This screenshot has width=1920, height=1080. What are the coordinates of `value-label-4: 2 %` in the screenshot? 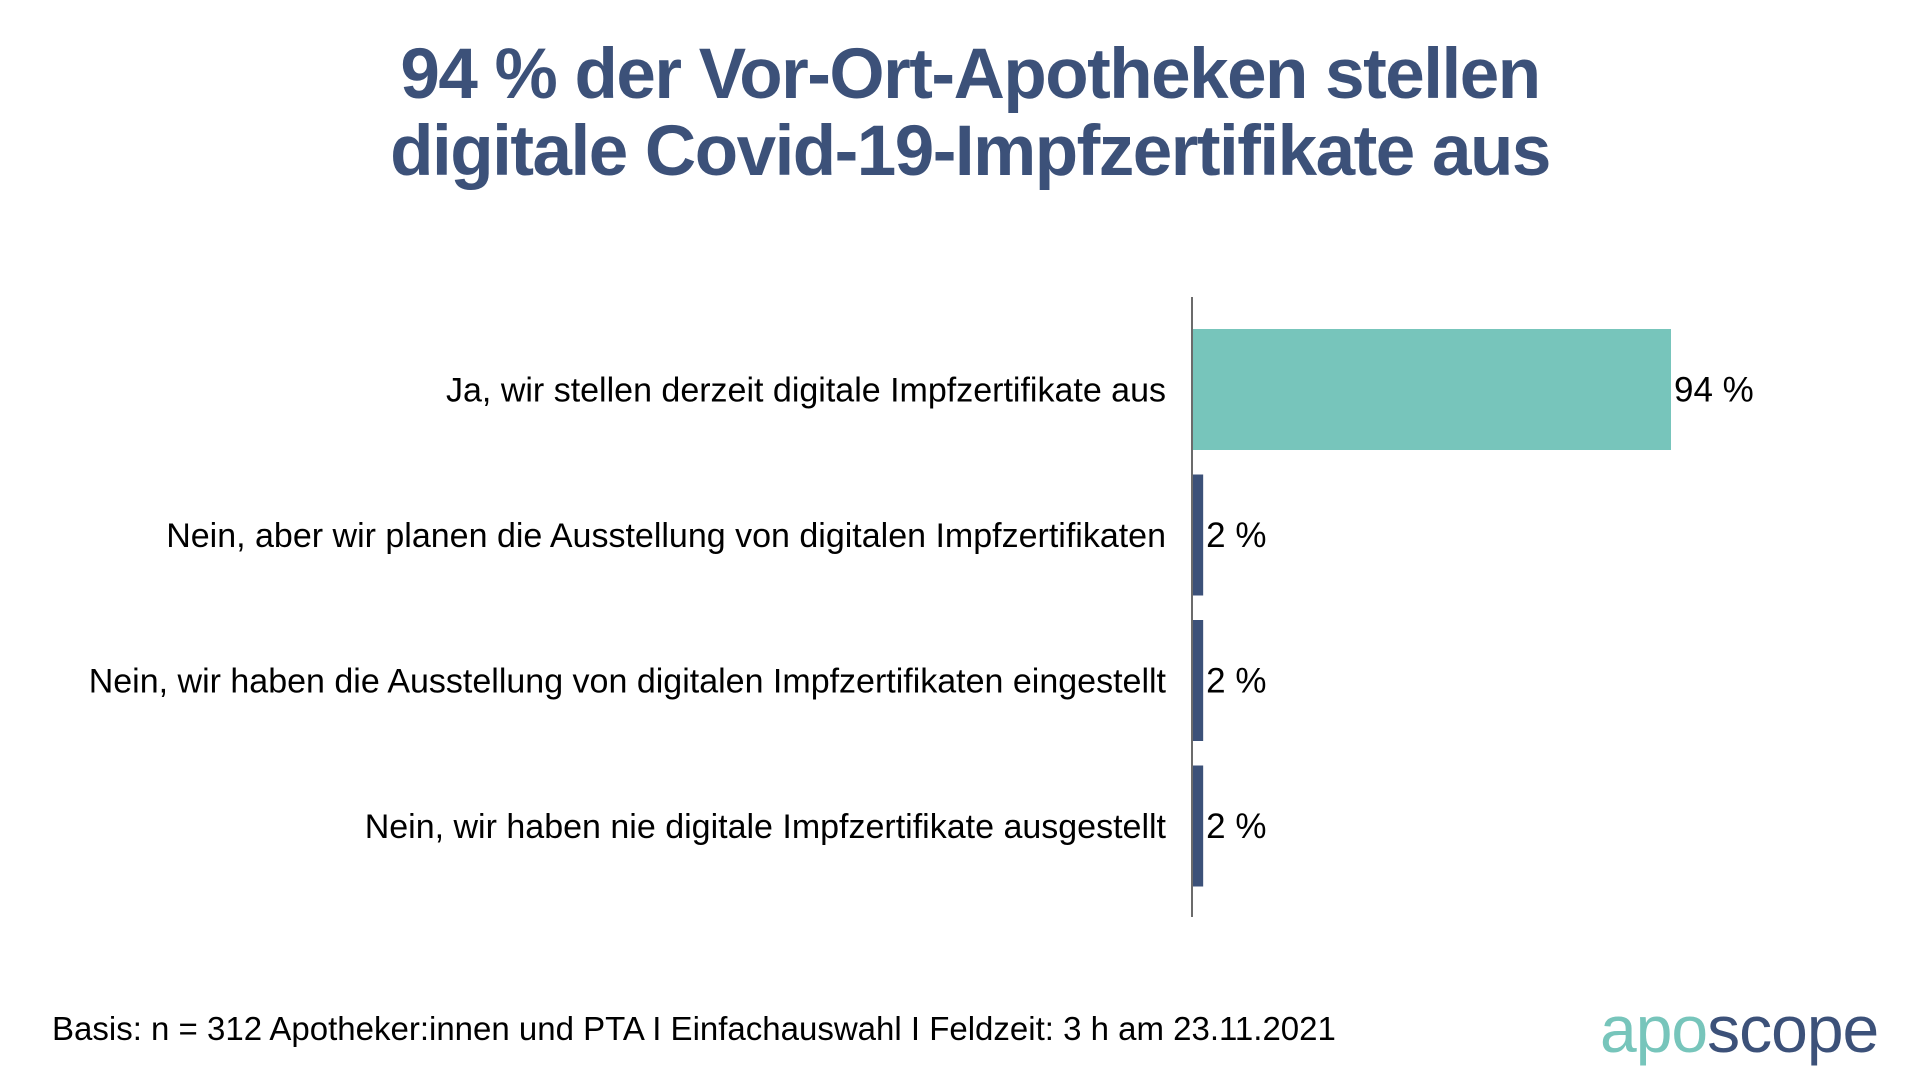 It's located at (1236, 826).